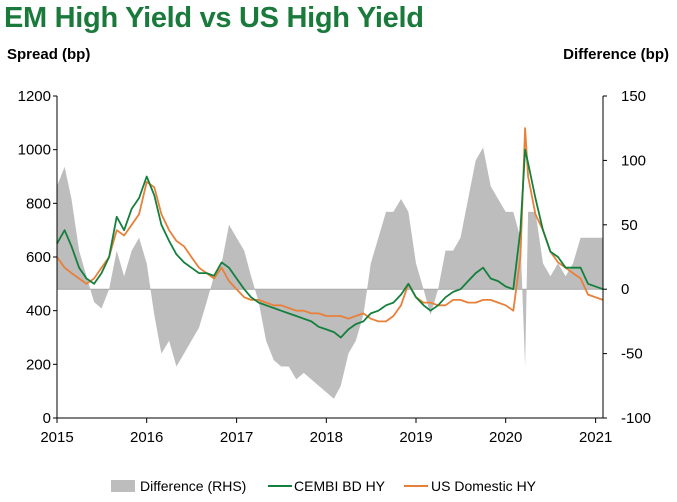 This screenshot has width=677, height=502. What do you see at coordinates (38, 311) in the screenshot?
I see `left-tick-label: 400` at bounding box center [38, 311].